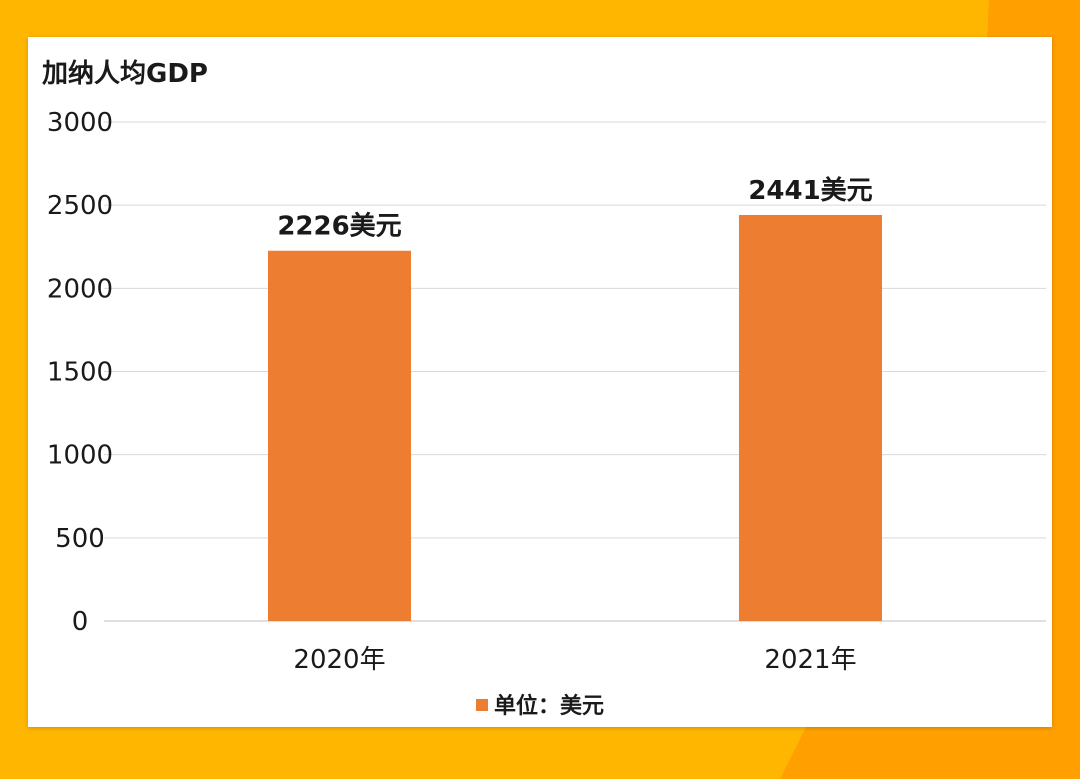 This screenshot has height=779, width=1080. Describe the element at coordinates (80, 206) in the screenshot. I see `y-tick-label: 2500` at that location.